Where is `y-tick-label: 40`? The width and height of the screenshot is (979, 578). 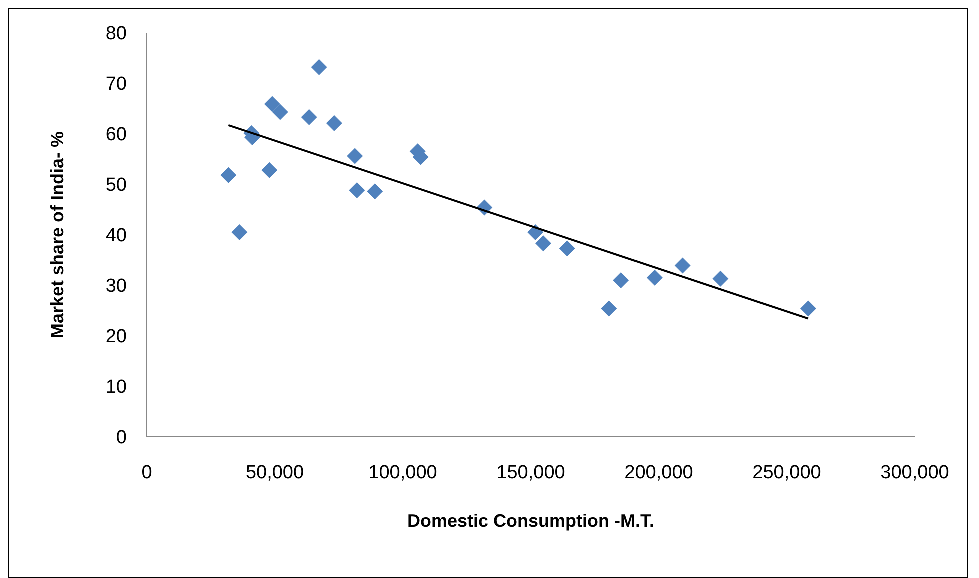 y-tick-label: 40 is located at coordinates (116, 236).